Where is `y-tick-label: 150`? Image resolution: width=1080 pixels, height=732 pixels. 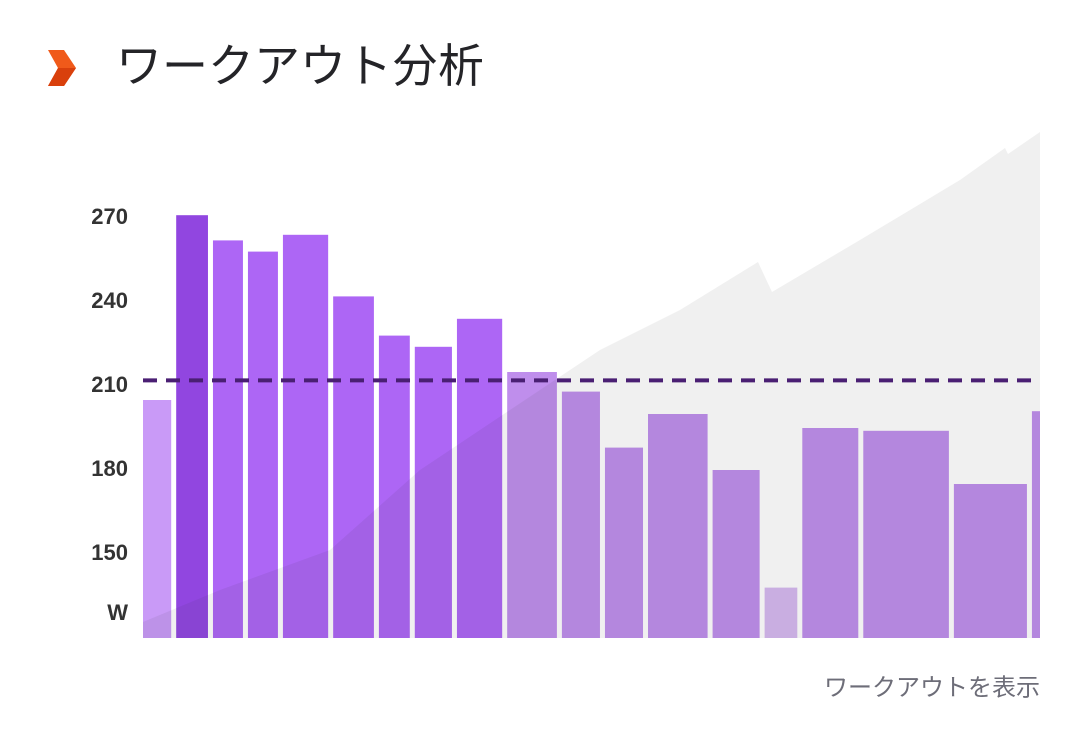
y-tick-label: 150 is located at coordinates (109, 552).